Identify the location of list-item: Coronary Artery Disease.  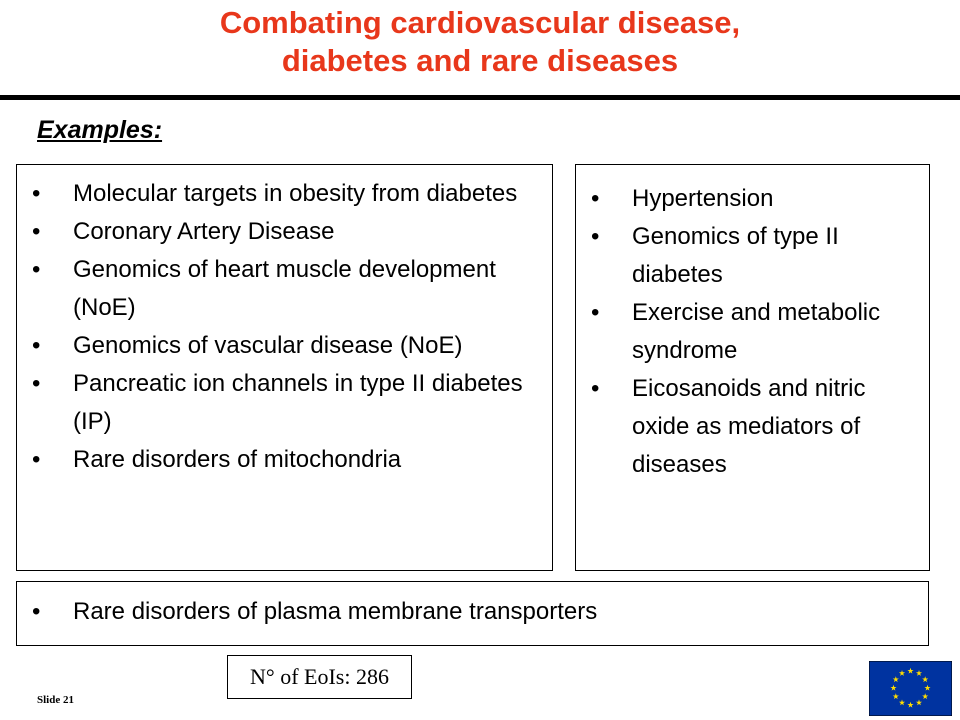
(287, 232).